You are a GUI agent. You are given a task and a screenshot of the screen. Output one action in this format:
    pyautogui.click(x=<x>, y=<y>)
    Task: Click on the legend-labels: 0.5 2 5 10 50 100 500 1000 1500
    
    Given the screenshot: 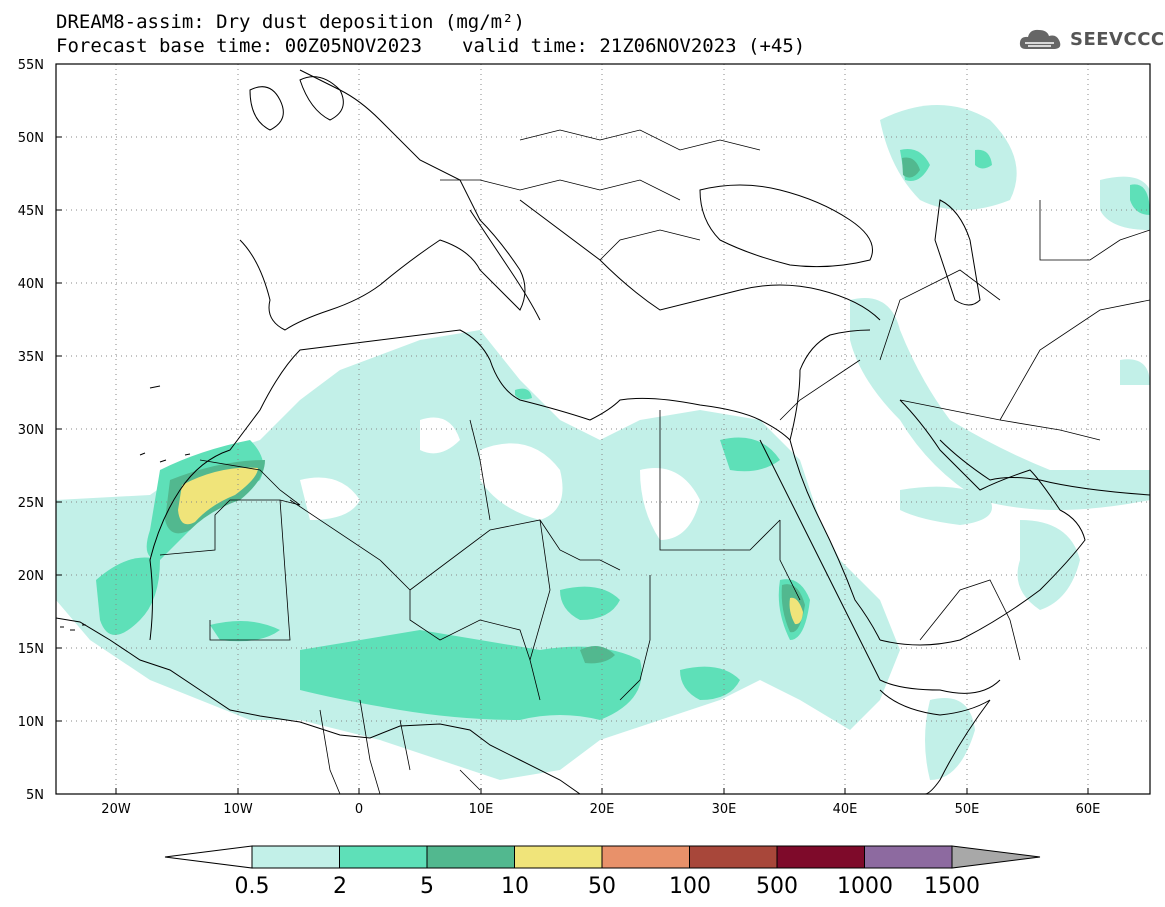 What is the action you would take?
    pyautogui.click(x=608, y=886)
    